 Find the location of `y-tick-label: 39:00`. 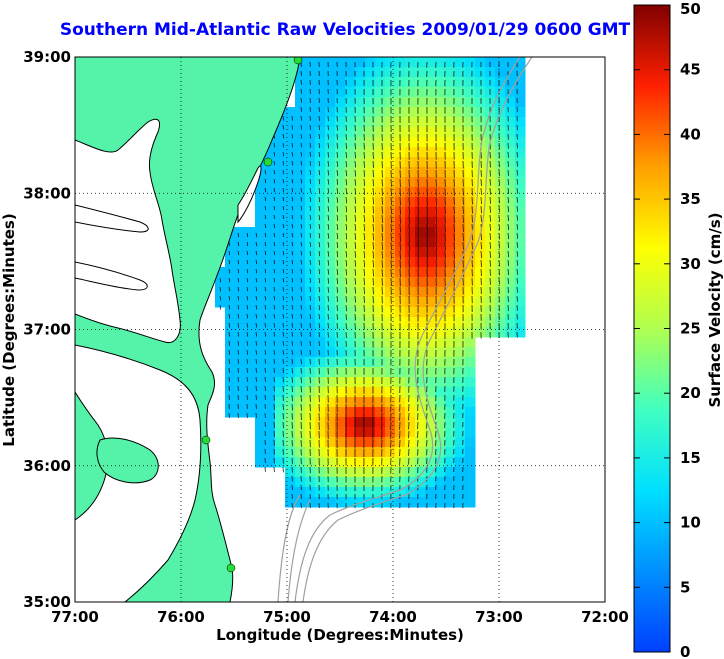

y-tick-label: 39:00 is located at coordinates (47, 57).